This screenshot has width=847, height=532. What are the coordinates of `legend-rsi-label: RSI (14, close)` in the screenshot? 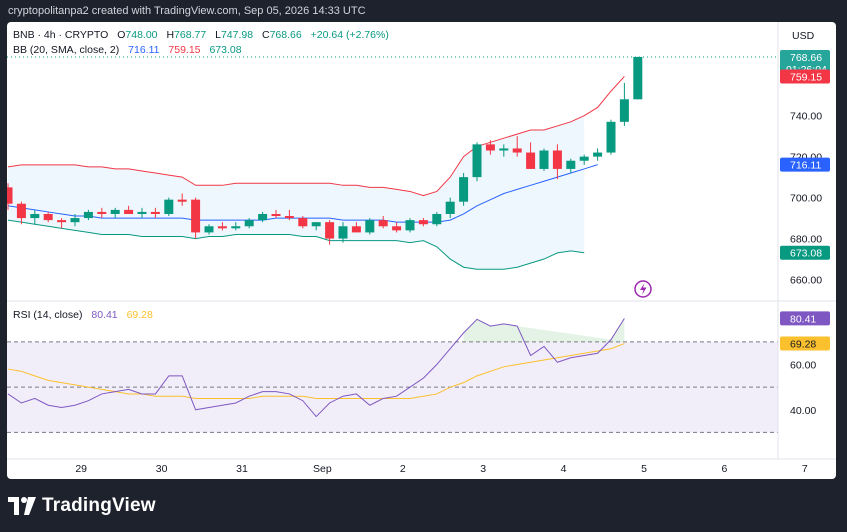 It's located at (47, 315).